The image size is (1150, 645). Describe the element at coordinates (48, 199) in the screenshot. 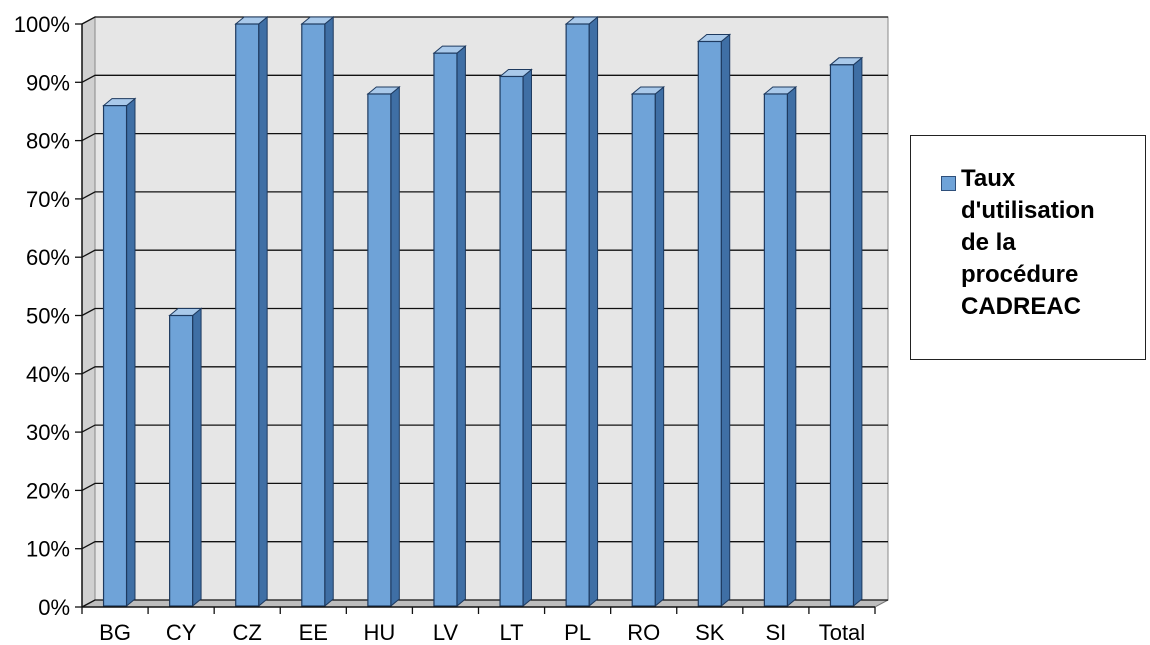

I see `y-tick-label: 70%` at that location.